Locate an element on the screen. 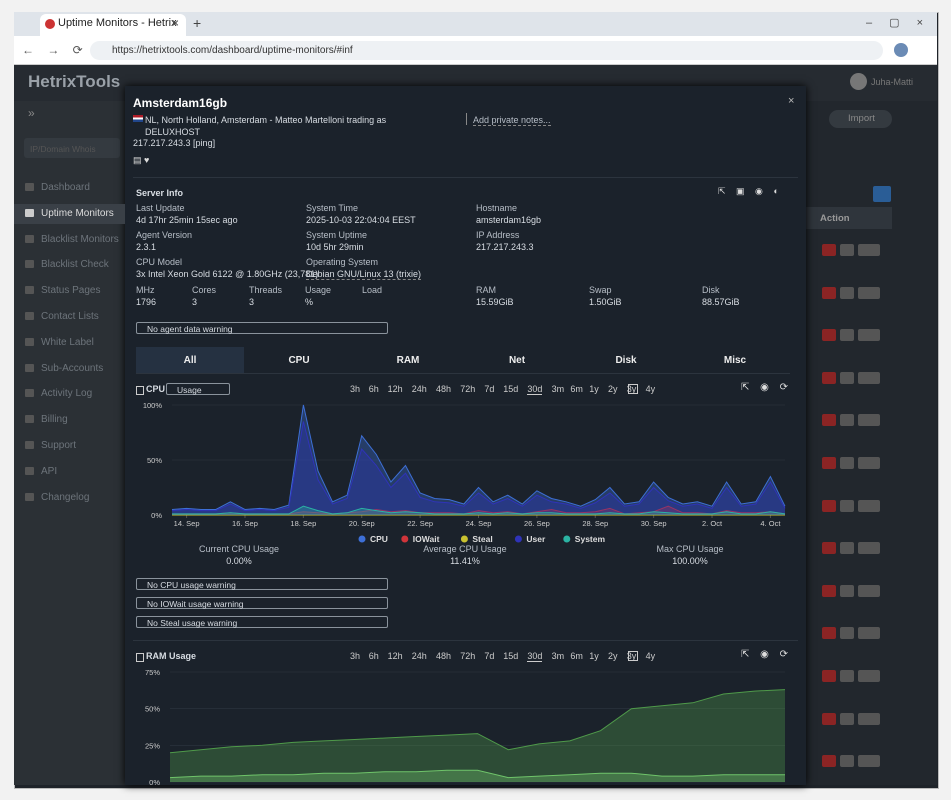 The image size is (951, 800). nav-item: Sub-Accounts is located at coordinates (72, 368).